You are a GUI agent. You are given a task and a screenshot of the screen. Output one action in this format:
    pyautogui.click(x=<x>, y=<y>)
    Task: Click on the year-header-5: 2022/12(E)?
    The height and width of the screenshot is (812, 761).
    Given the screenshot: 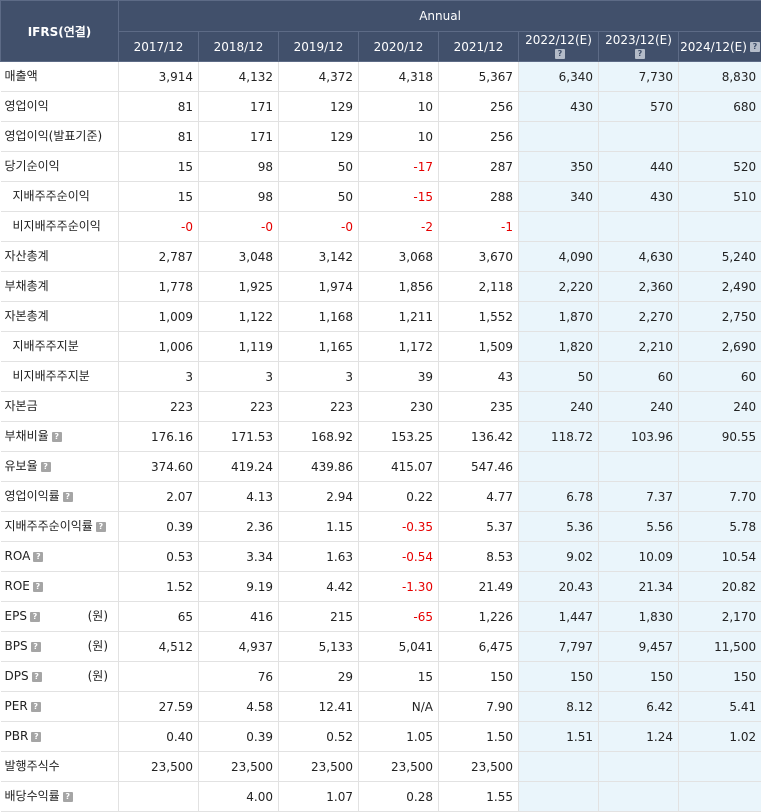 What is the action you would take?
    pyautogui.click(x=559, y=47)
    